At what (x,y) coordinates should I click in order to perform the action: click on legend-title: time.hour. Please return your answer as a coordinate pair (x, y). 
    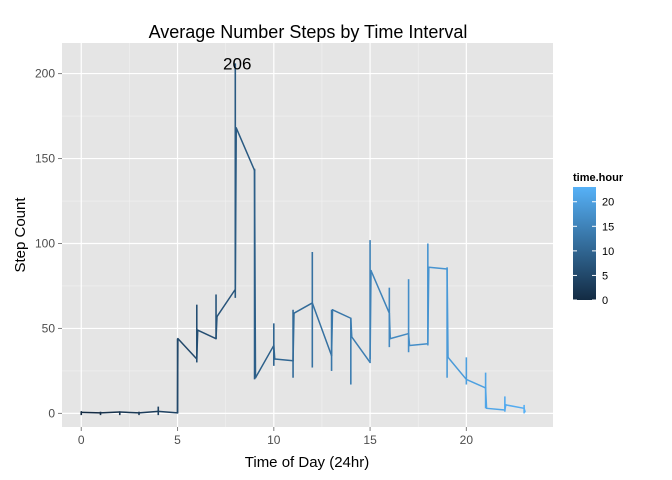
    Looking at the image, I should click on (598, 178).